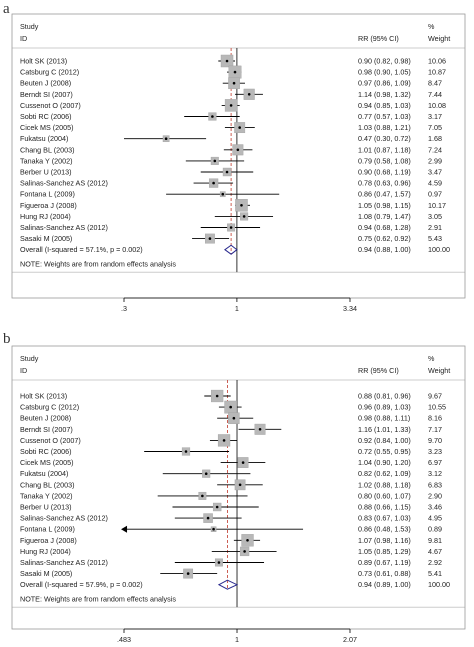 The image size is (474, 647). Describe the element at coordinates (384, 183) in the screenshot. I see `study-ci-label: 0.78 (0.63, 0.96)` at that location.